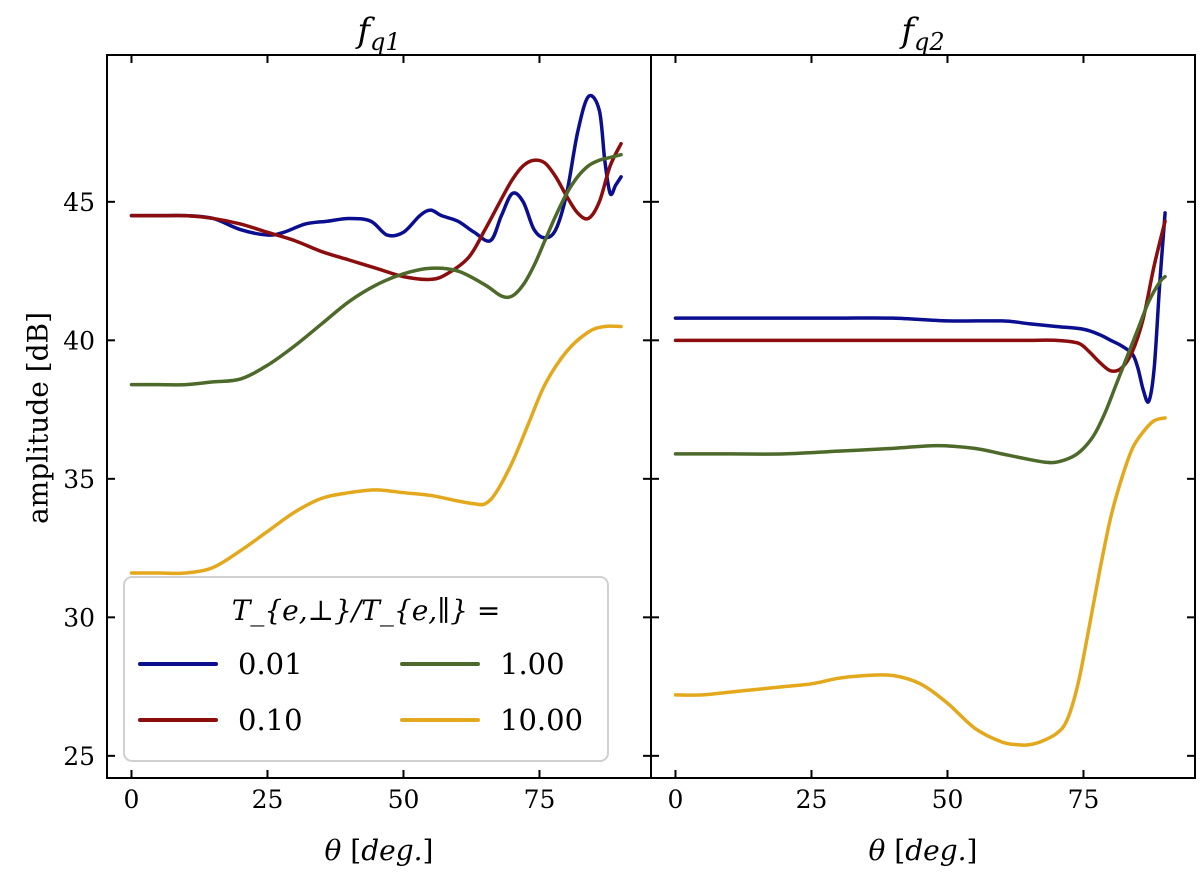 This screenshot has height=880, width=1200. I want to click on panel-title: fq2, so click(921, 33).